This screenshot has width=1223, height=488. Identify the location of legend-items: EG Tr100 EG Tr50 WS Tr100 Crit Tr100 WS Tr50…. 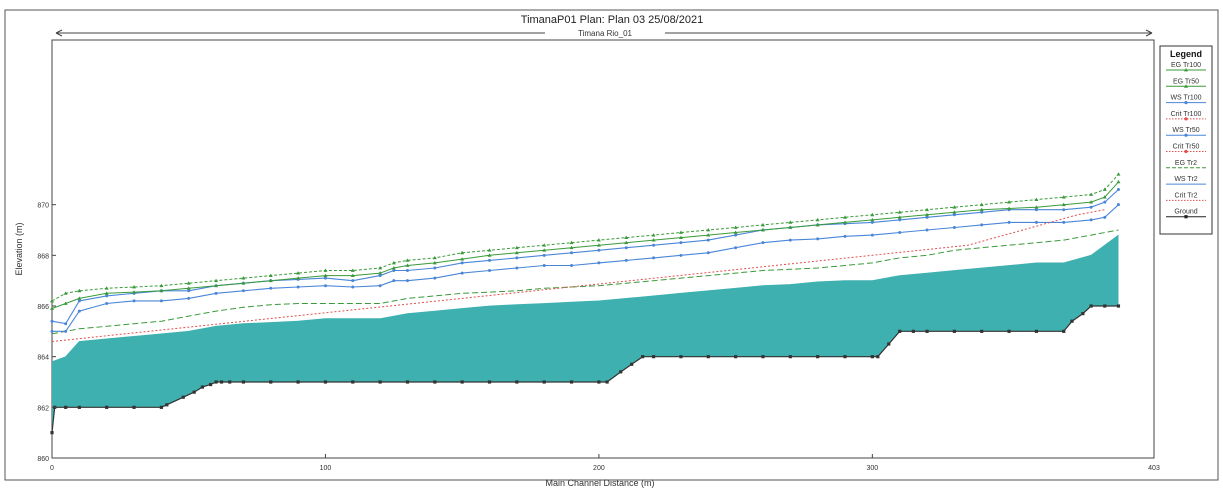
(1186, 140).